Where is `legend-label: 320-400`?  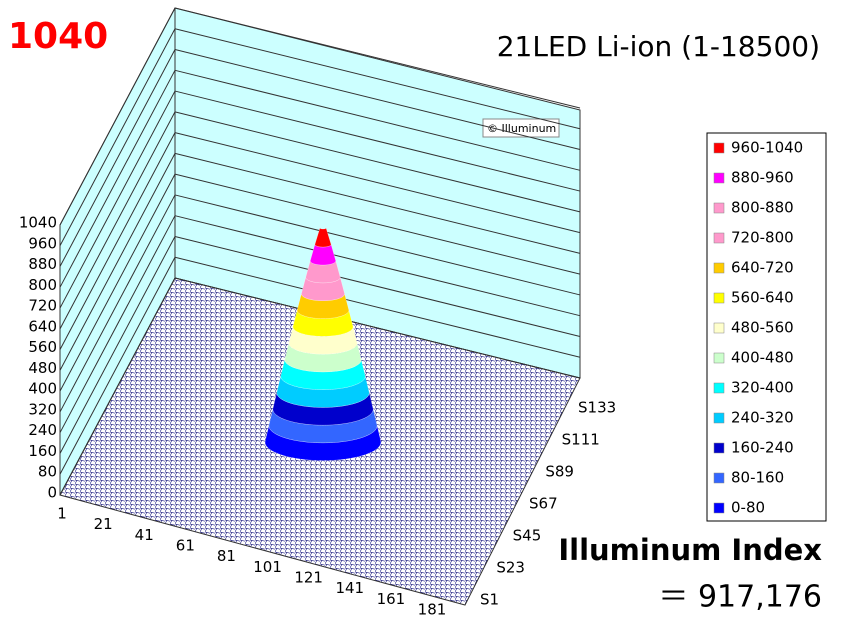 legend-label: 320-400 is located at coordinates (762, 388).